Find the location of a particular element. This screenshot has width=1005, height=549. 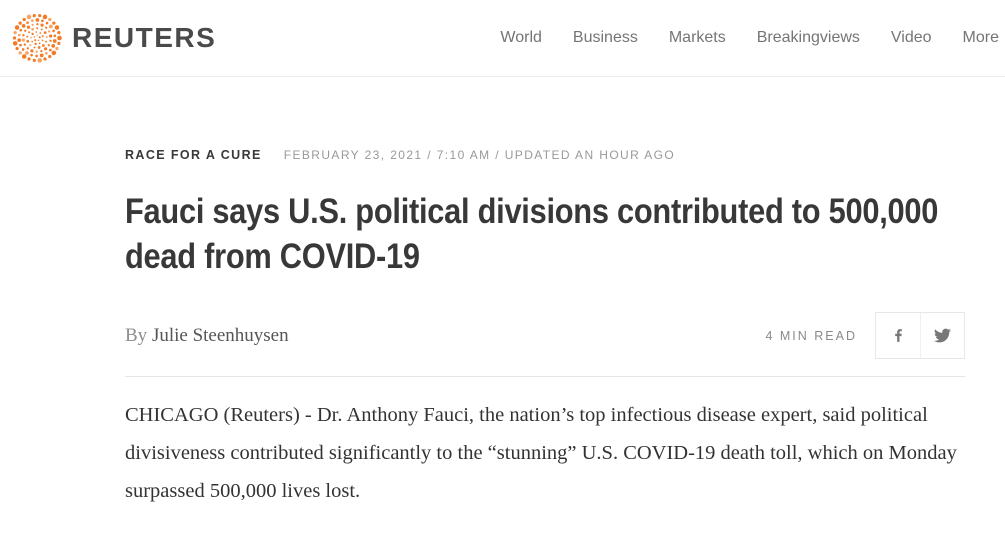

share-buttons is located at coordinates (920, 335).